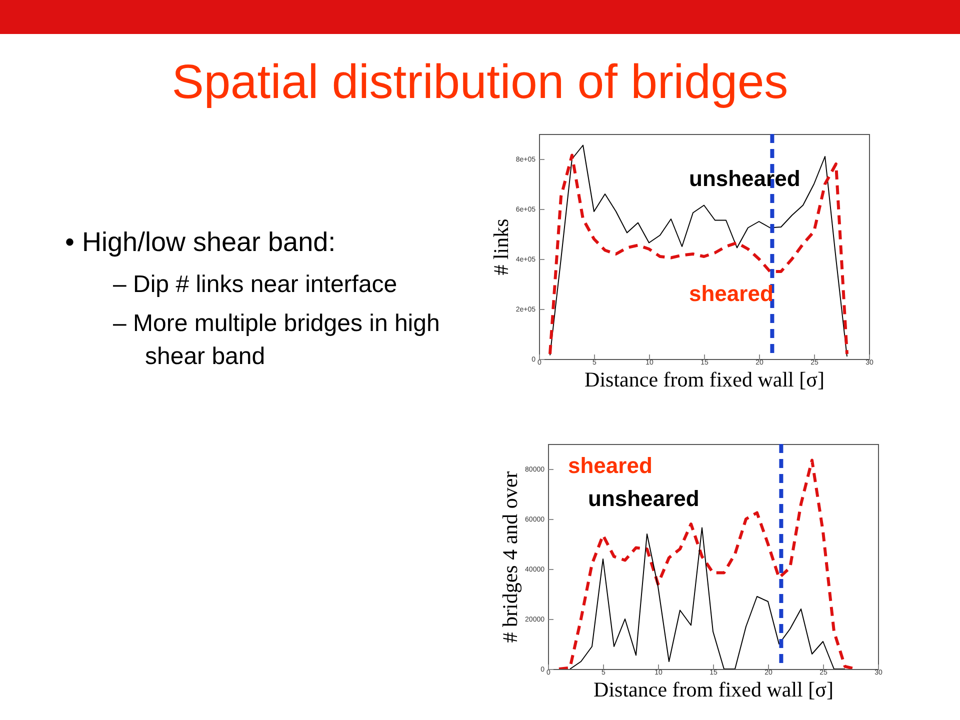  Describe the element at coordinates (731, 293) in the screenshot. I see `series-label: sheared` at that location.